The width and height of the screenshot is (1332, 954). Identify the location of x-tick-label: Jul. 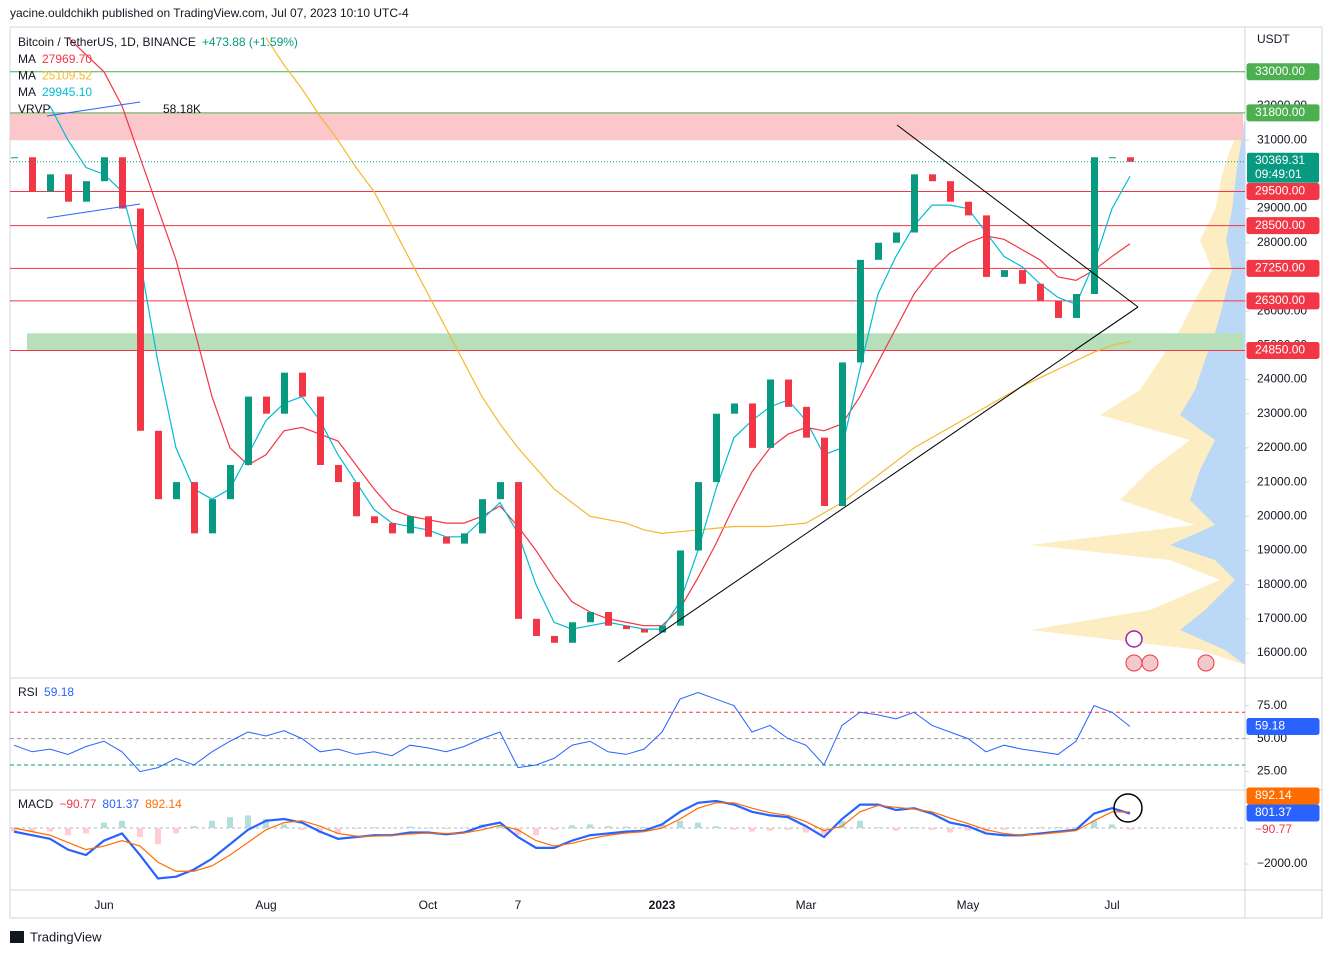
(1111, 905).